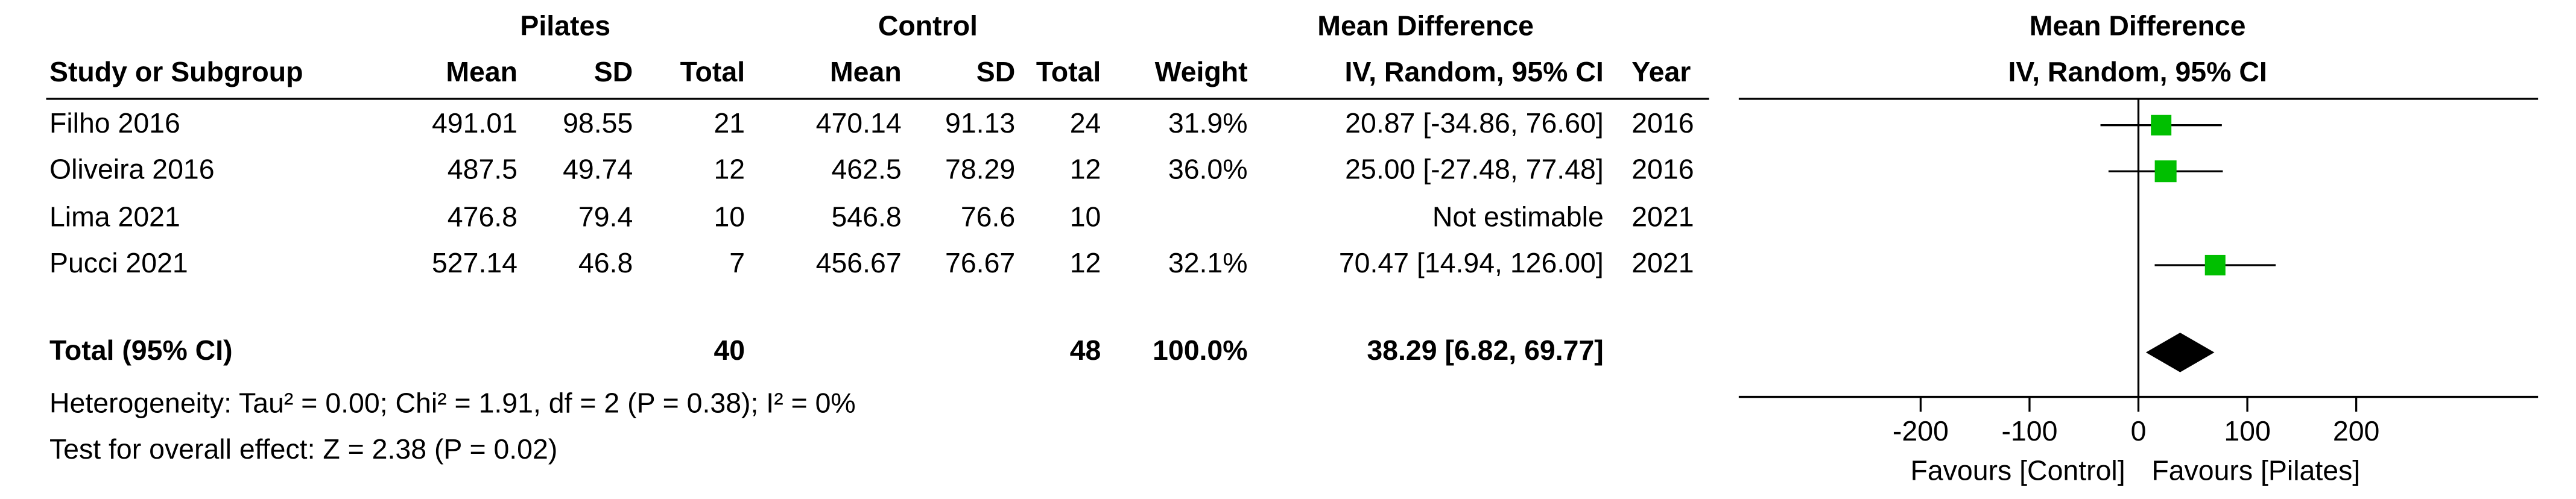 This screenshot has height=499, width=2576. What do you see at coordinates (980, 123) in the screenshot?
I see `control-cell: 91.13` at bounding box center [980, 123].